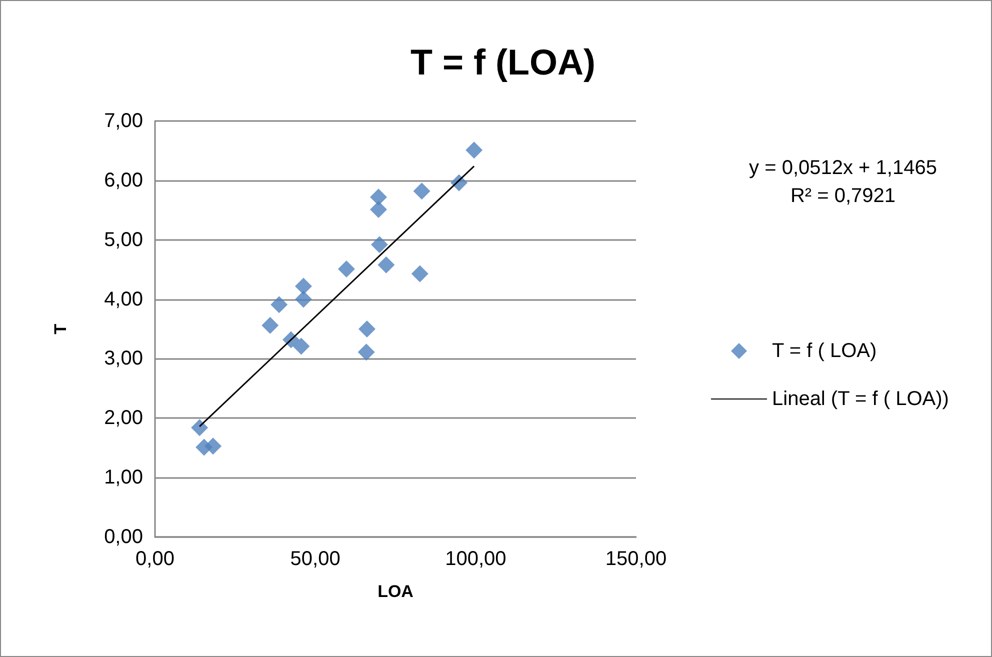  What do you see at coordinates (123, 121) in the screenshot?
I see `y-tick-label: 7,00` at bounding box center [123, 121].